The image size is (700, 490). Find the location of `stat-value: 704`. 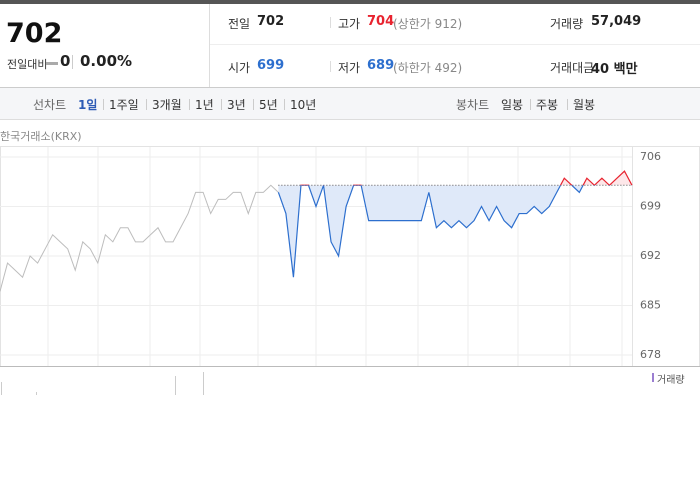

stat-value: 704 is located at coordinates (381, 21).